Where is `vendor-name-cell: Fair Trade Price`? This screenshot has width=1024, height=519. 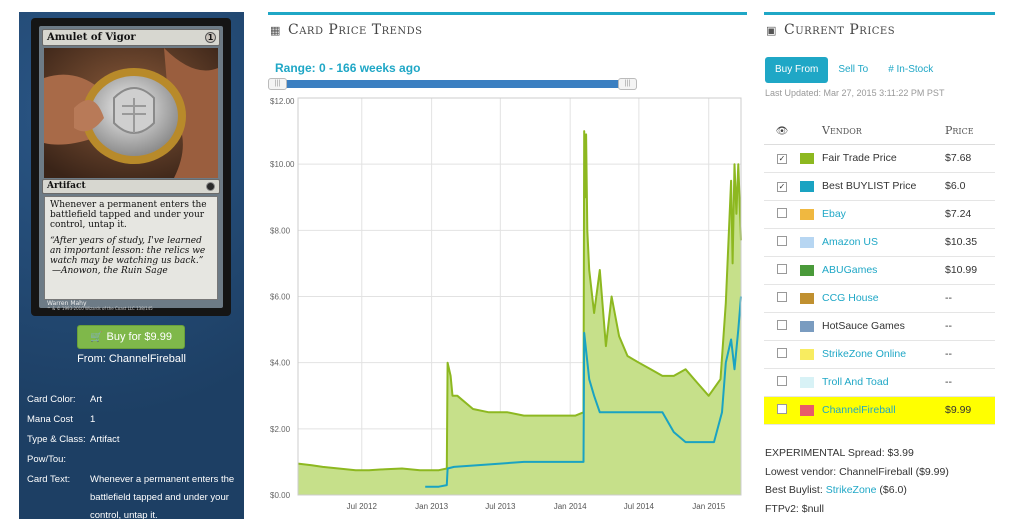 vendor-name-cell: Fair Trade Price is located at coordinates (883, 158).